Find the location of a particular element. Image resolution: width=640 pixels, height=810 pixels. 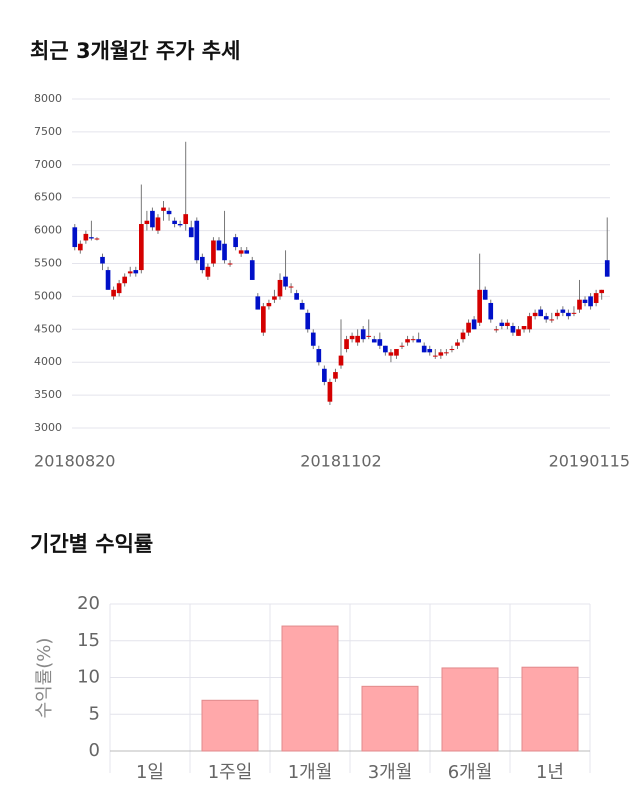

y-tick-label: 7000 is located at coordinates (48, 164).